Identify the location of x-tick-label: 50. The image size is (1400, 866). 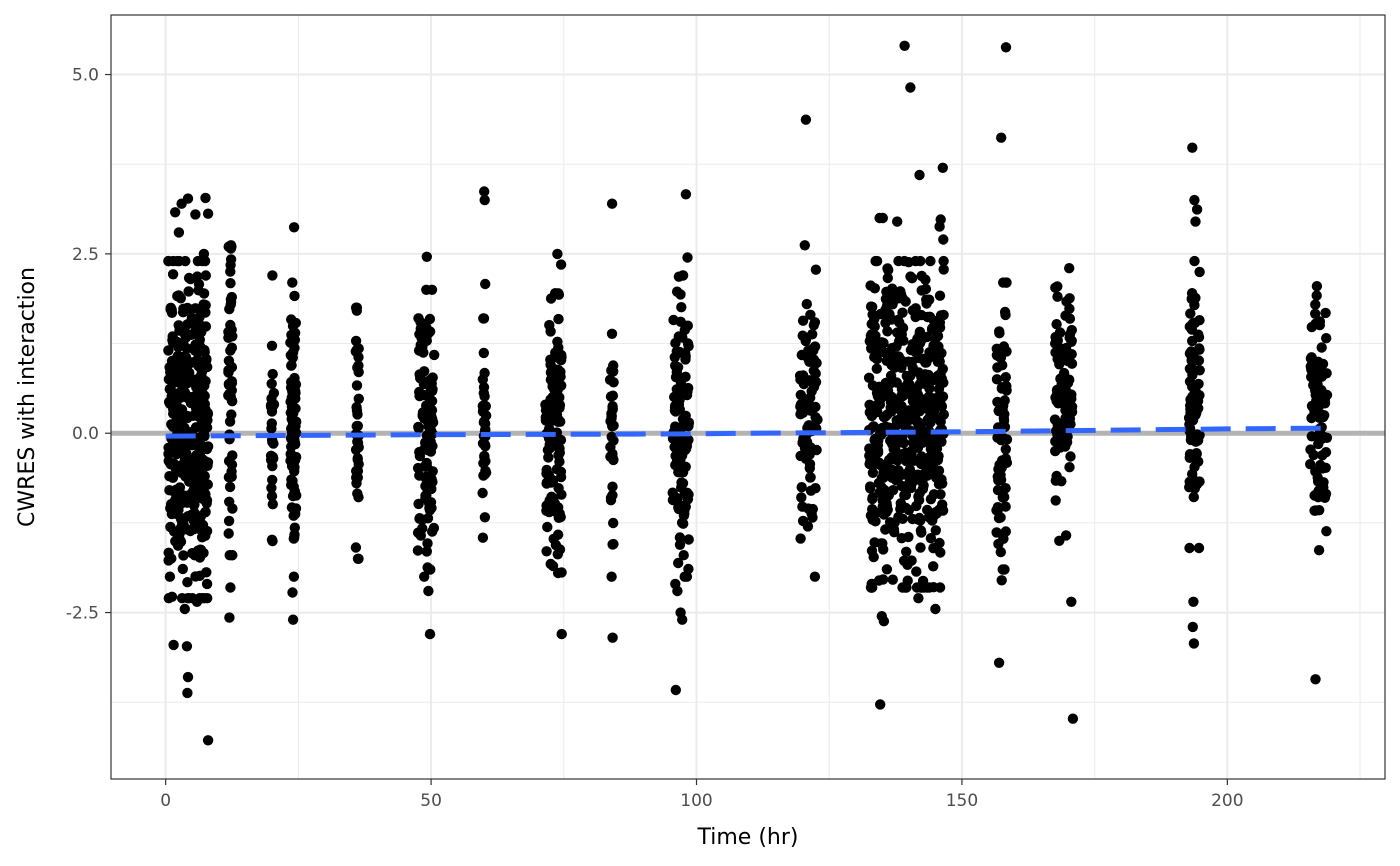
(431, 801).